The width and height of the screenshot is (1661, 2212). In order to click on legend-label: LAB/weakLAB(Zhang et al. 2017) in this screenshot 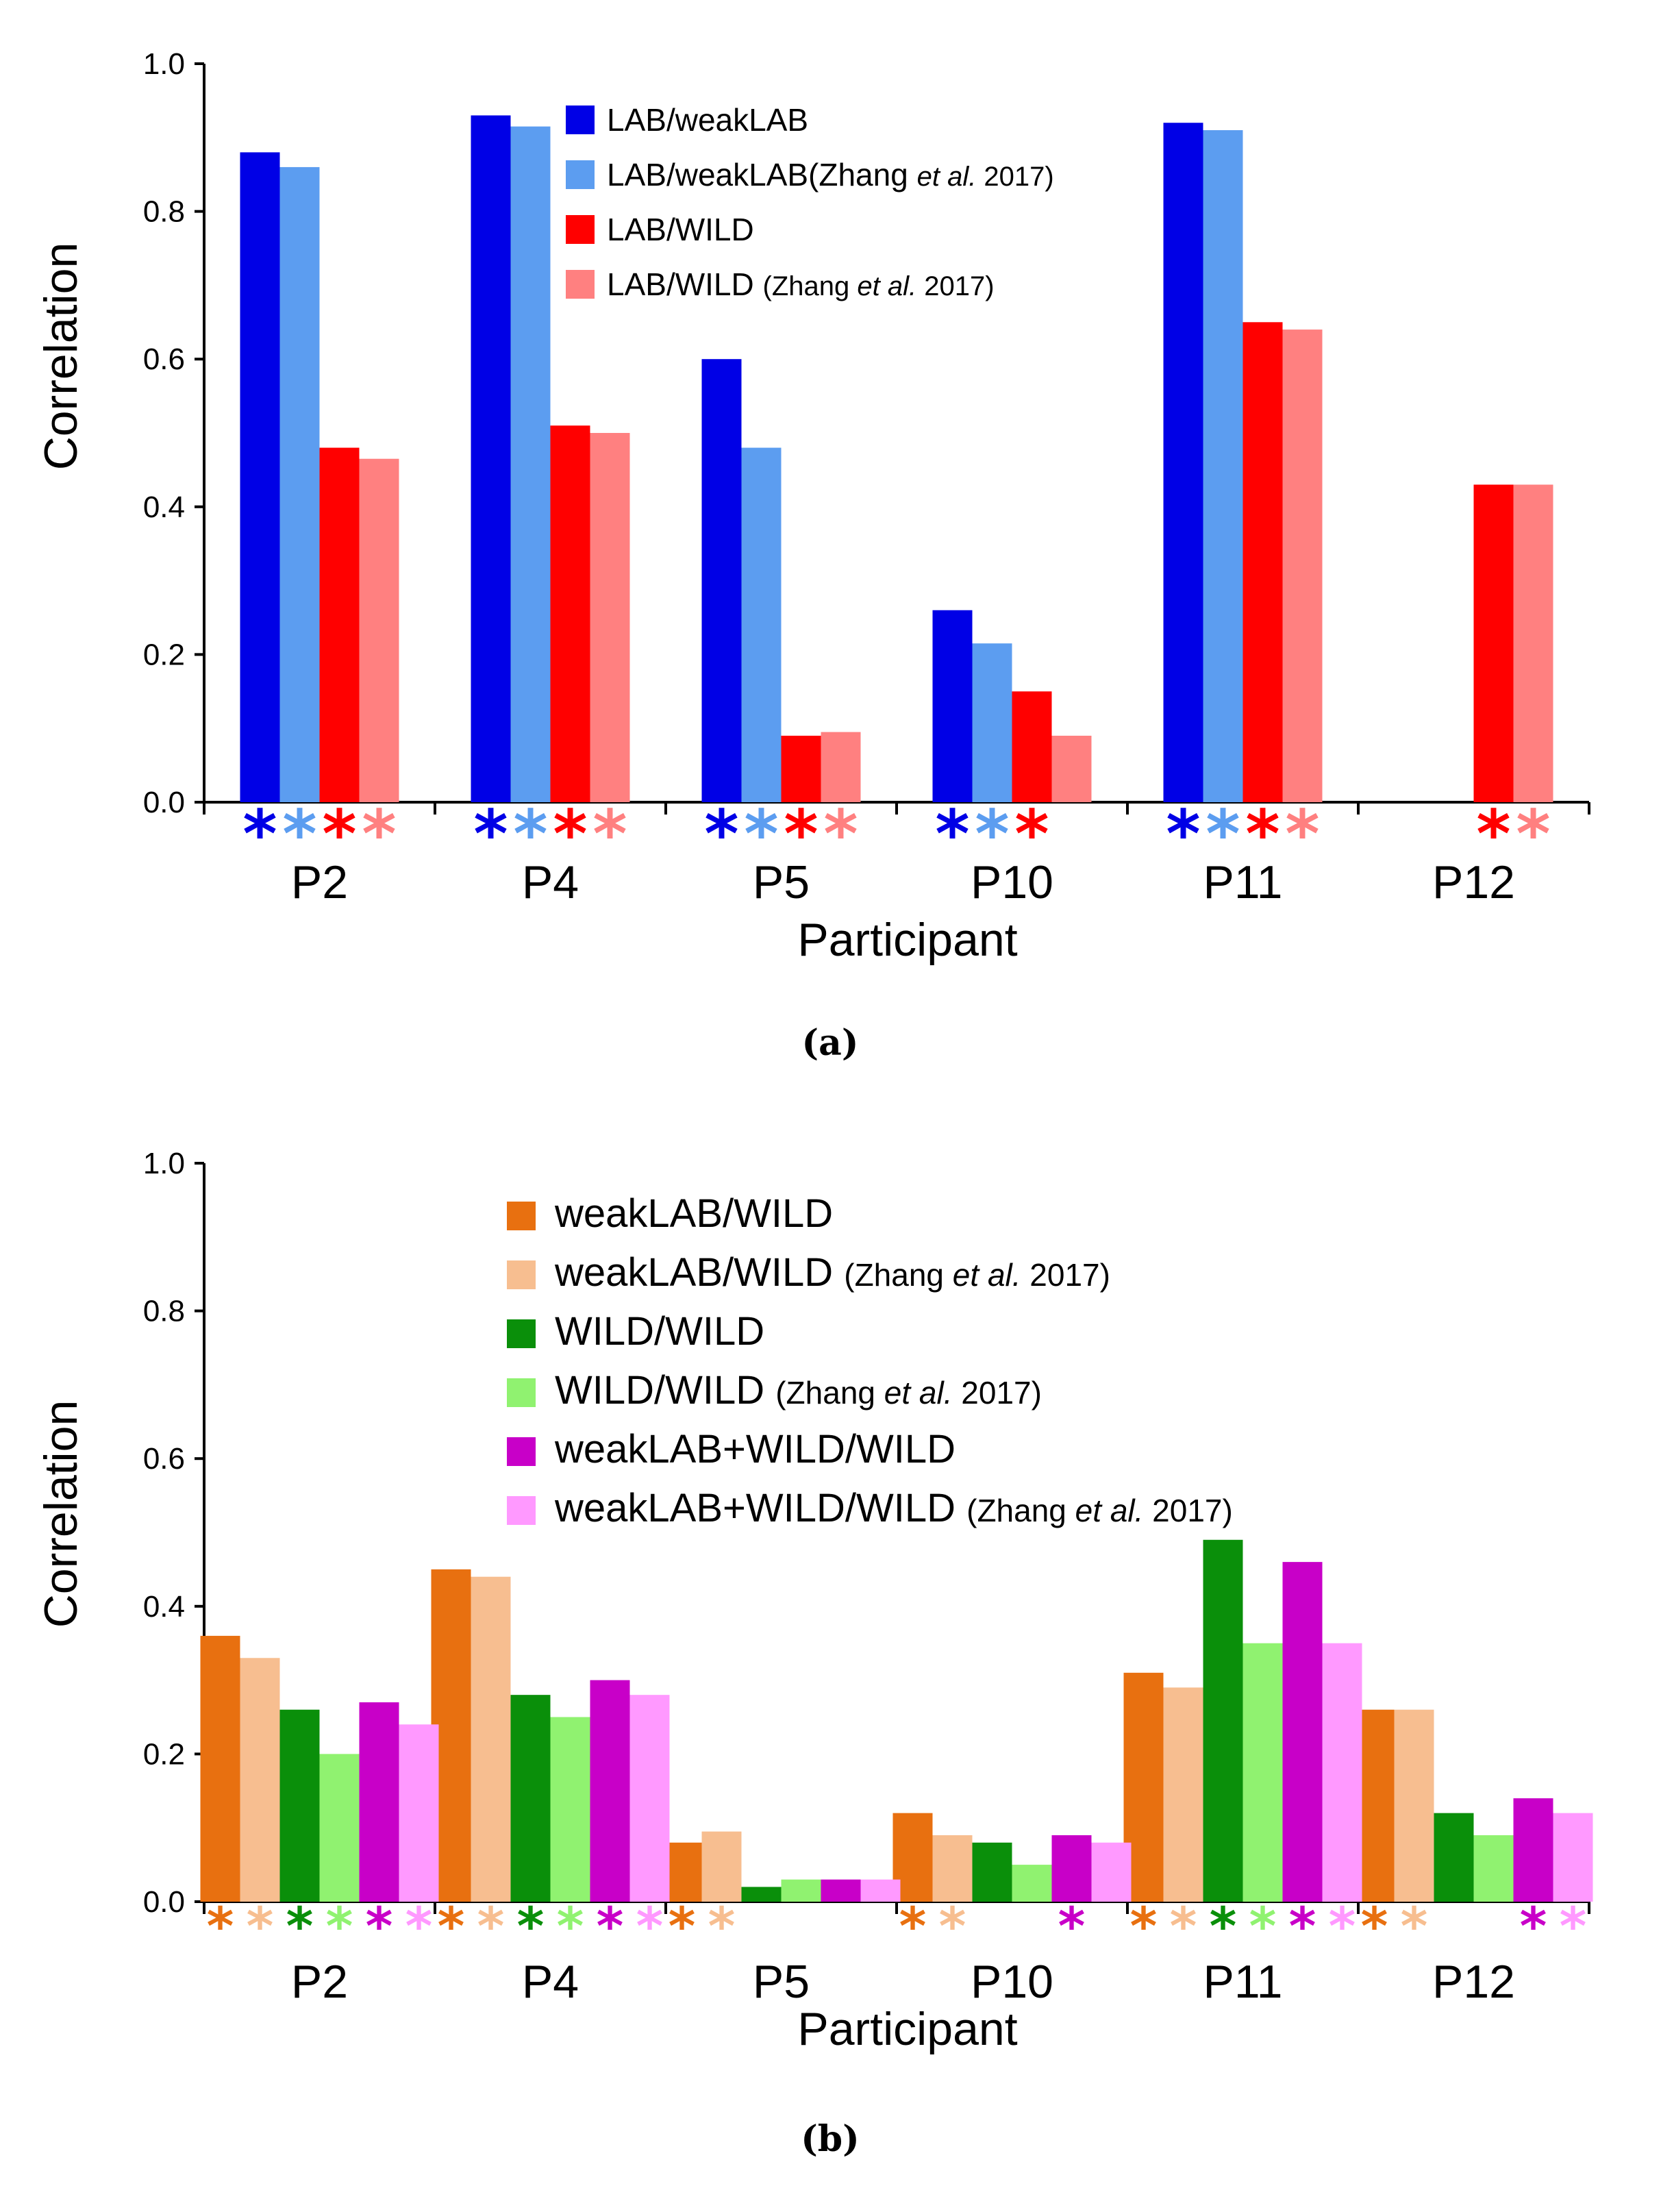, I will do `click(830, 174)`.